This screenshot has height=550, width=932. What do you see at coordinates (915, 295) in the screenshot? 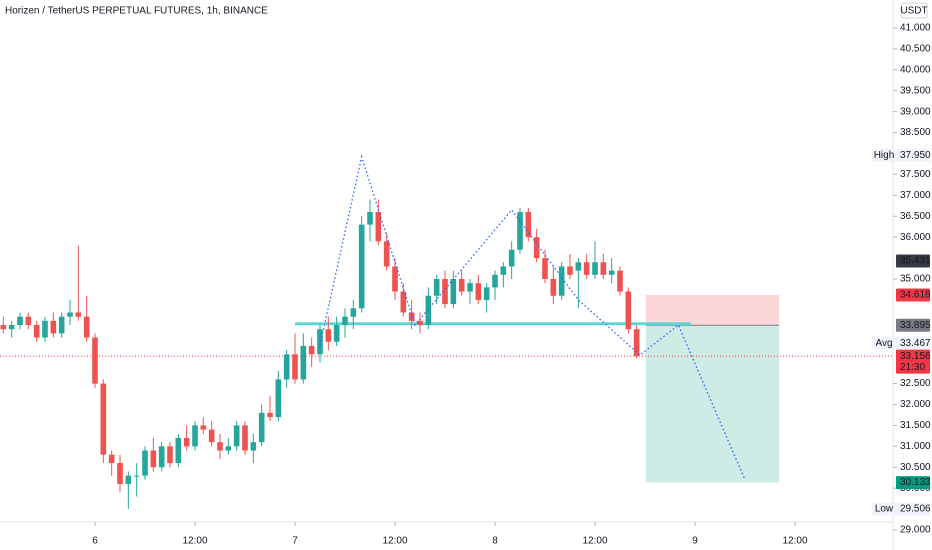
I see `price-label: 34.618` at bounding box center [915, 295].